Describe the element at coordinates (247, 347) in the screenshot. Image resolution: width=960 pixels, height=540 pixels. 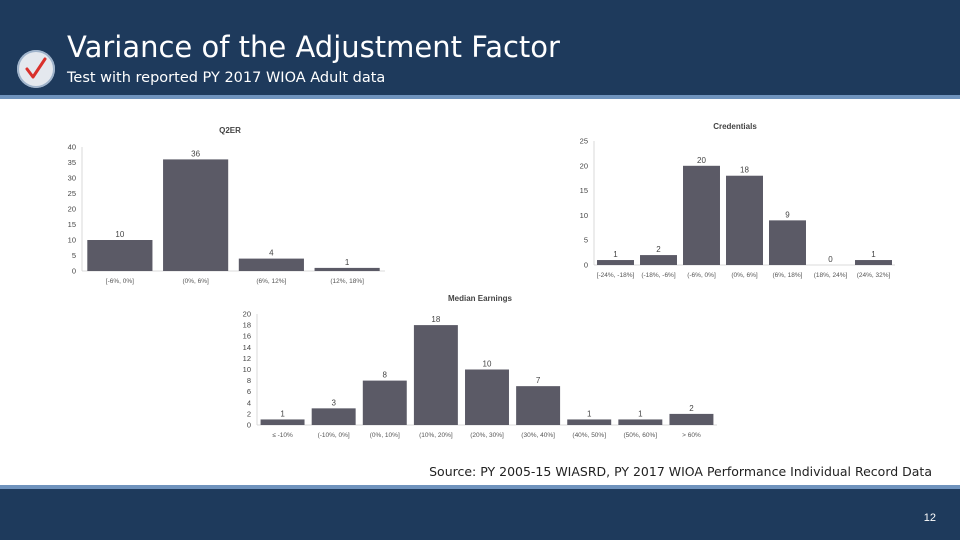
I see `y-tick-label: 14` at that location.